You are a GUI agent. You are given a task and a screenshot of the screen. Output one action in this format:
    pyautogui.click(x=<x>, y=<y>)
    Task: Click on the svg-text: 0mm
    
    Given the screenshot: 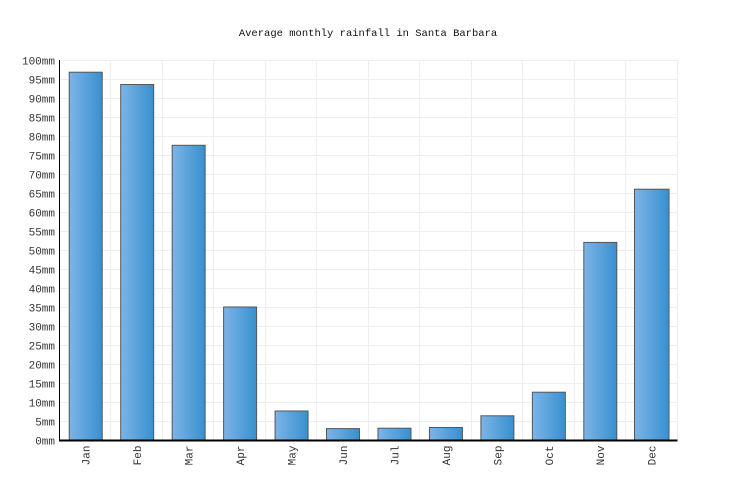 What is the action you would take?
    pyautogui.click(x=45, y=443)
    